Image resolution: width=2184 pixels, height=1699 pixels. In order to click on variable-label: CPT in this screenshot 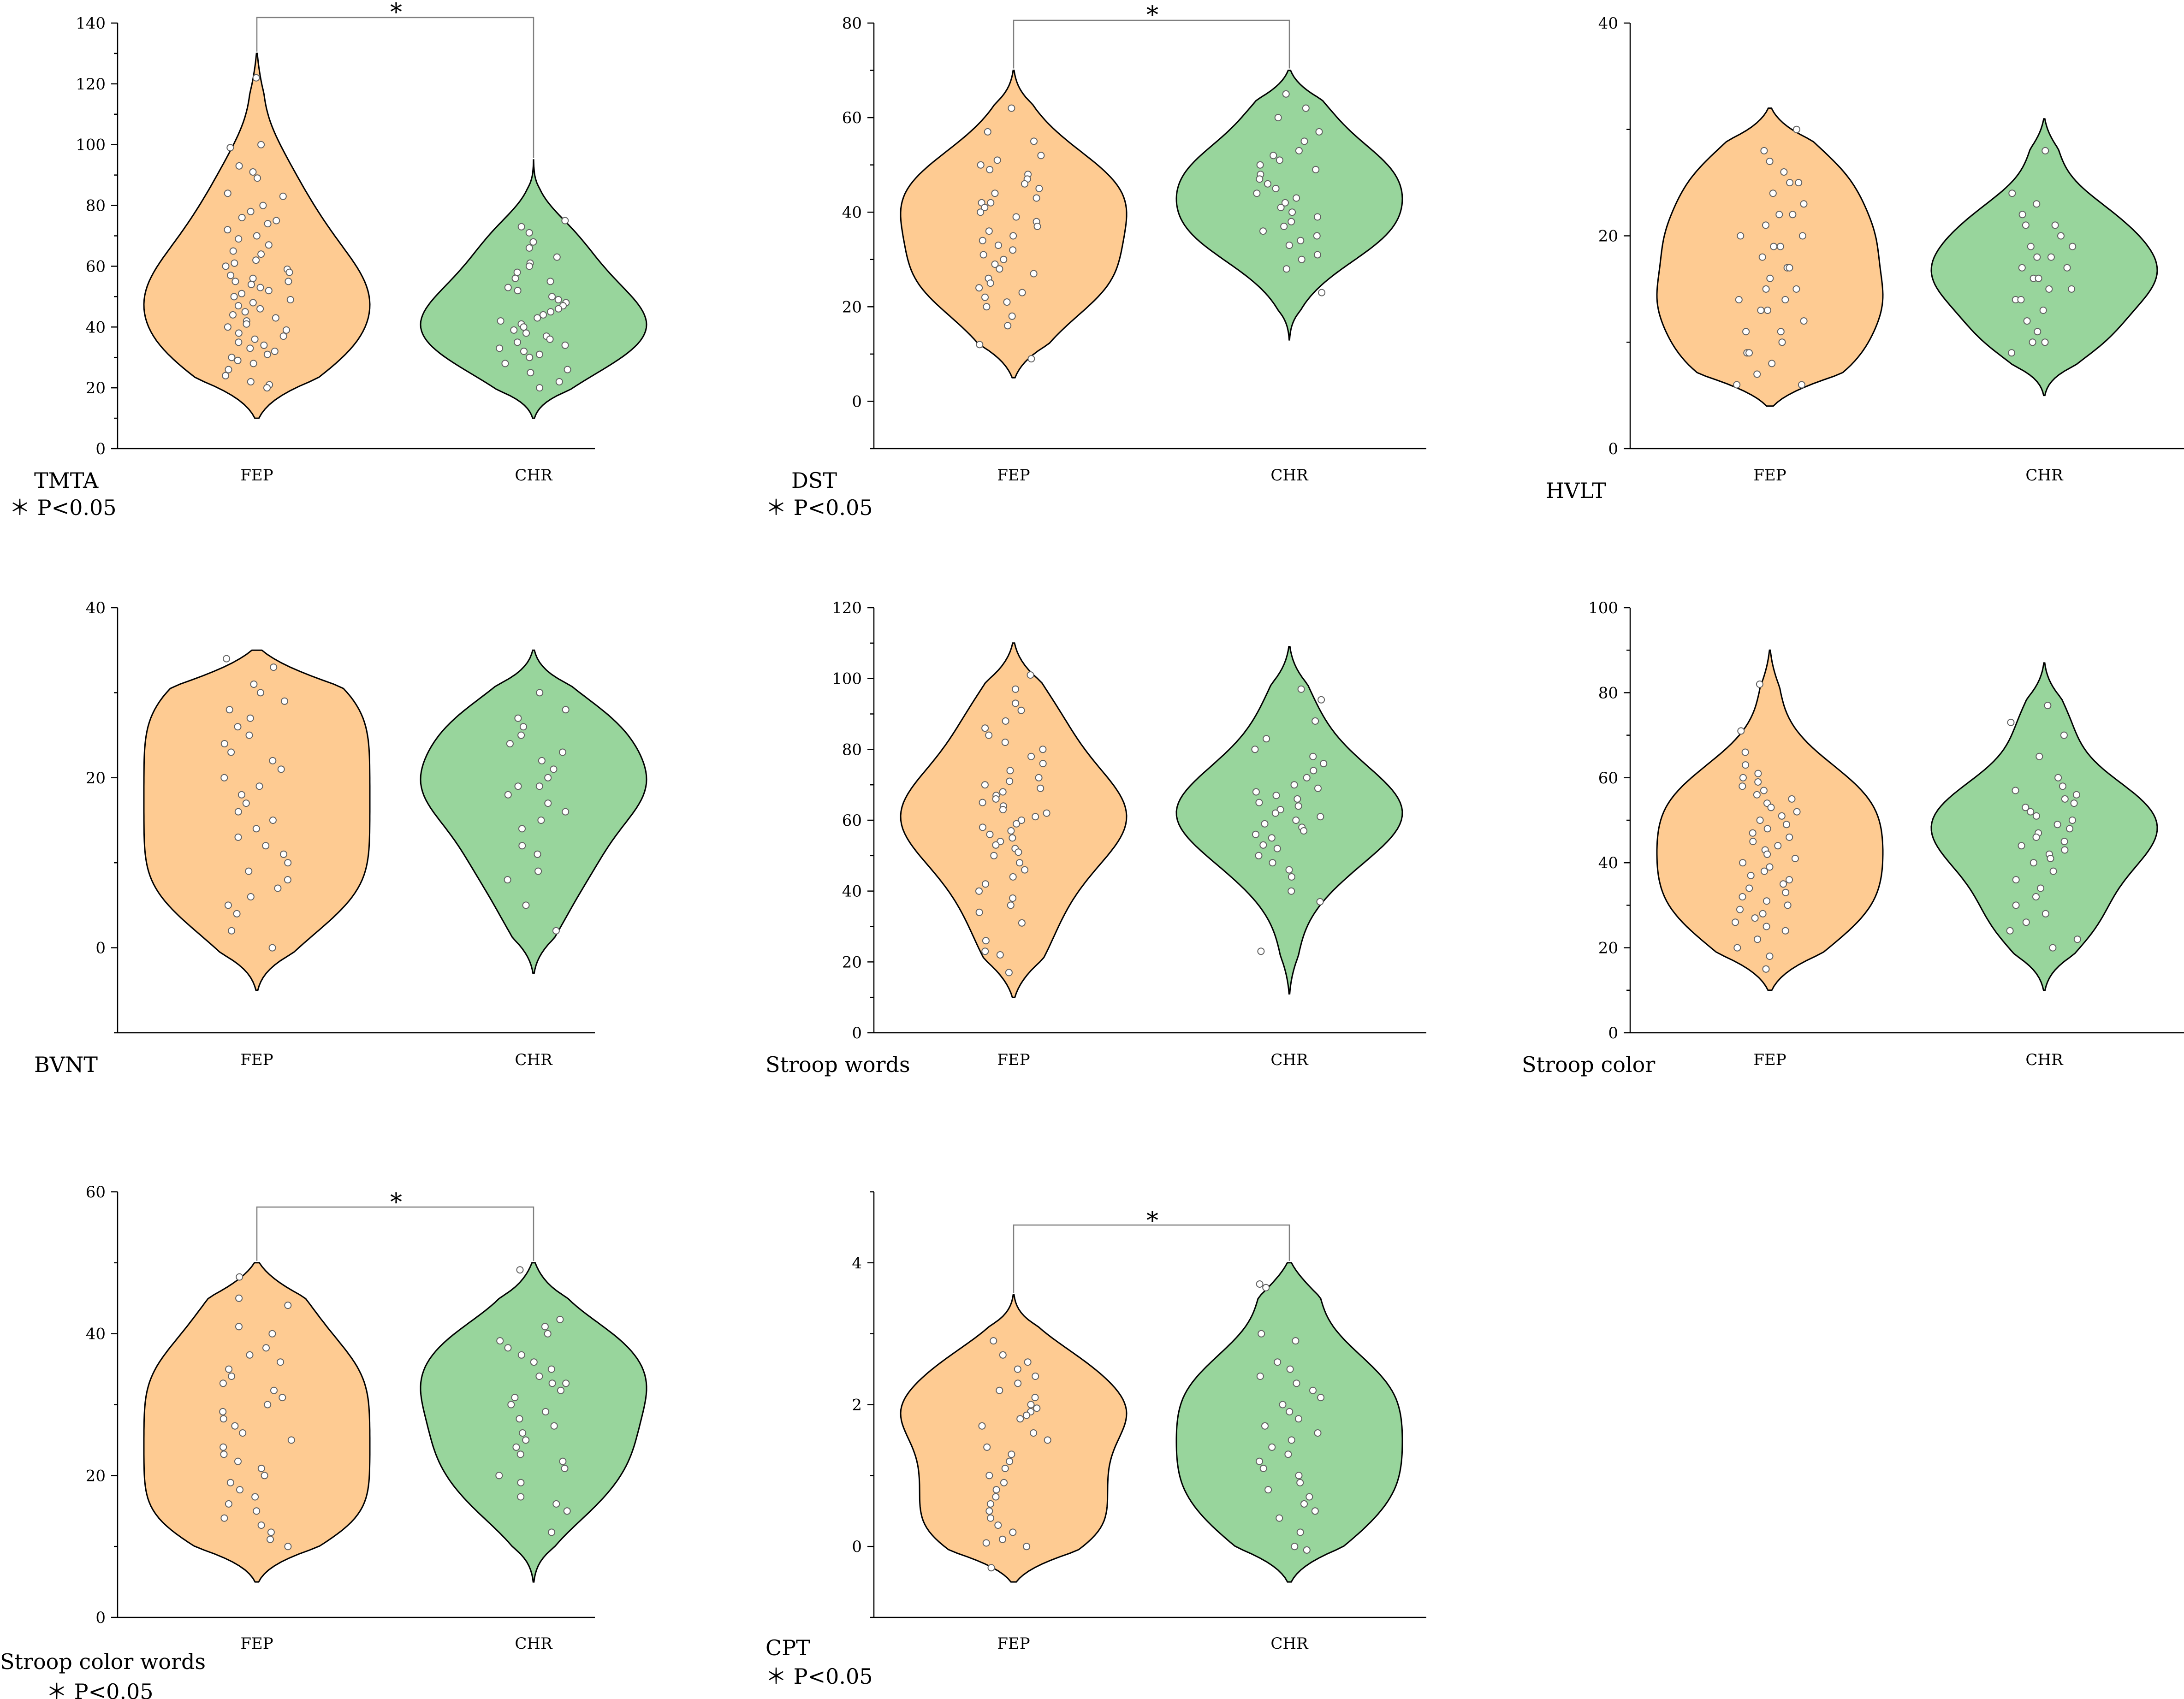, I will do `click(788, 1648)`.